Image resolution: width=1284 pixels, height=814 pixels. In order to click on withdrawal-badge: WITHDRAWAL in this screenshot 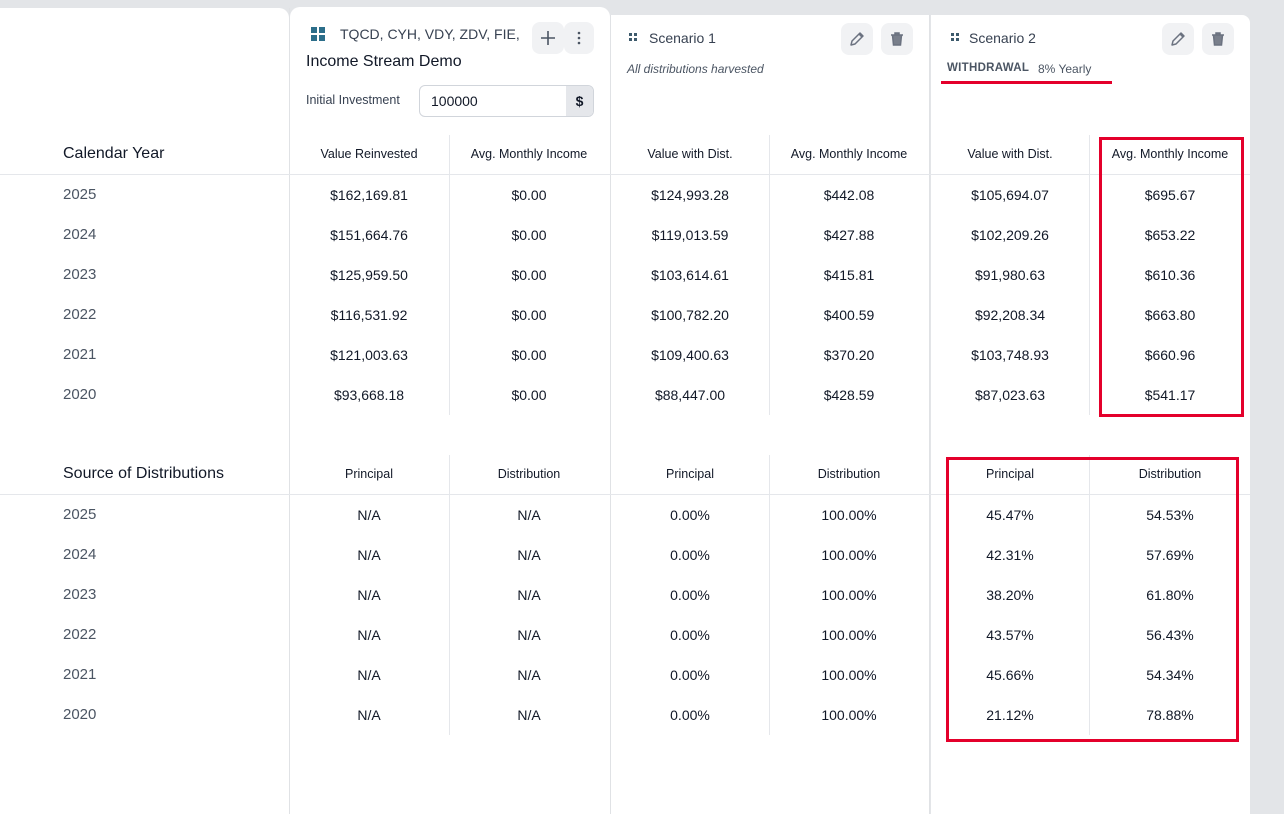, I will do `click(988, 68)`.